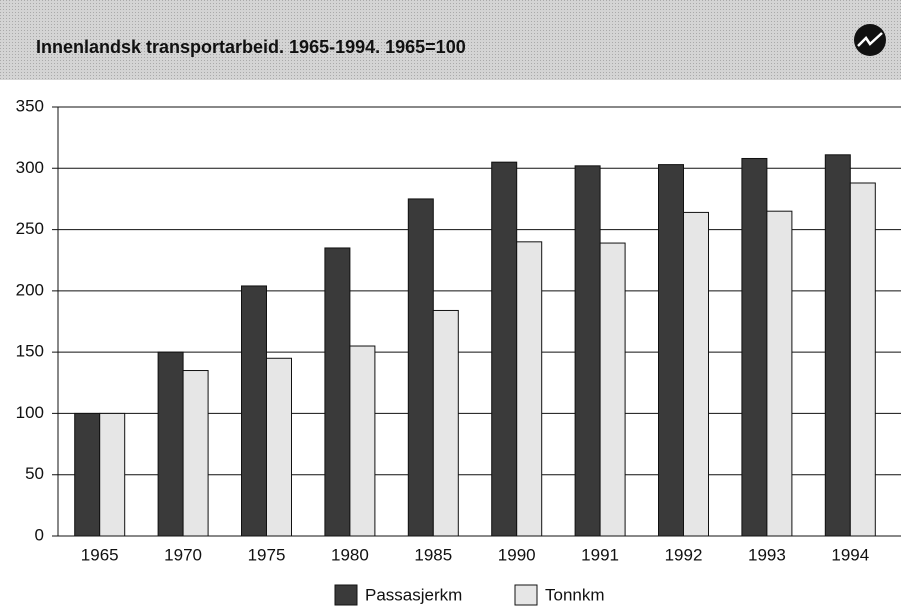 This screenshot has width=901, height=611. I want to click on x-tick-label: 1994, so click(850, 554).